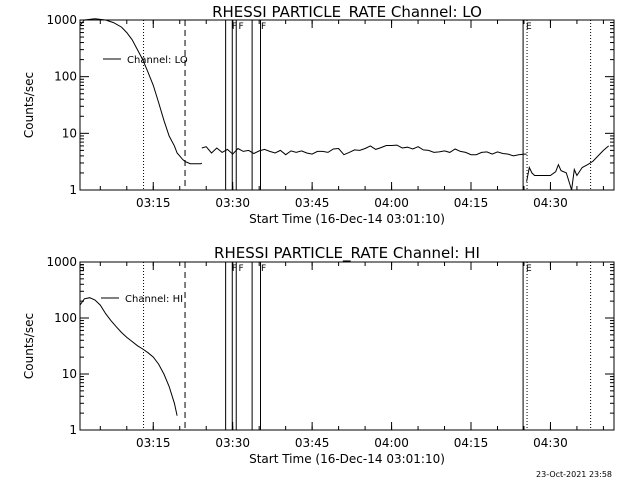 The height and width of the screenshot is (480, 640). What do you see at coordinates (82, 269) in the screenshot?
I see `marker-label: S` at bounding box center [82, 269].